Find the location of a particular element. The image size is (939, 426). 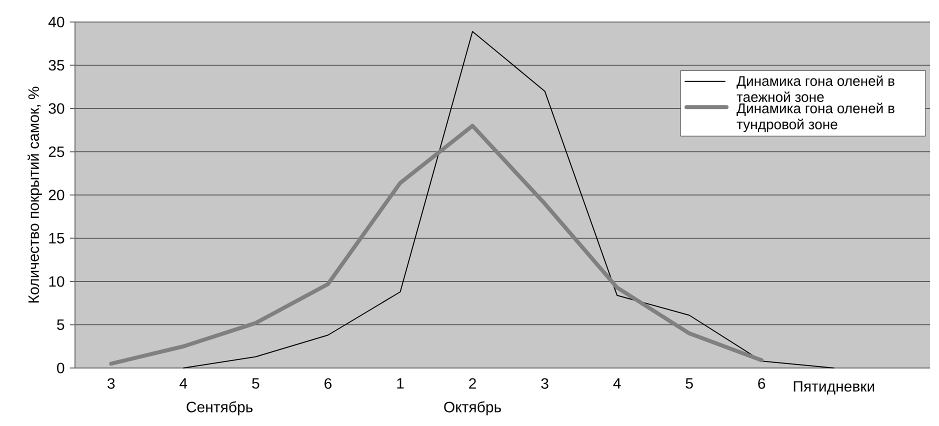

y-tick-label: 40 is located at coordinates (56, 22).